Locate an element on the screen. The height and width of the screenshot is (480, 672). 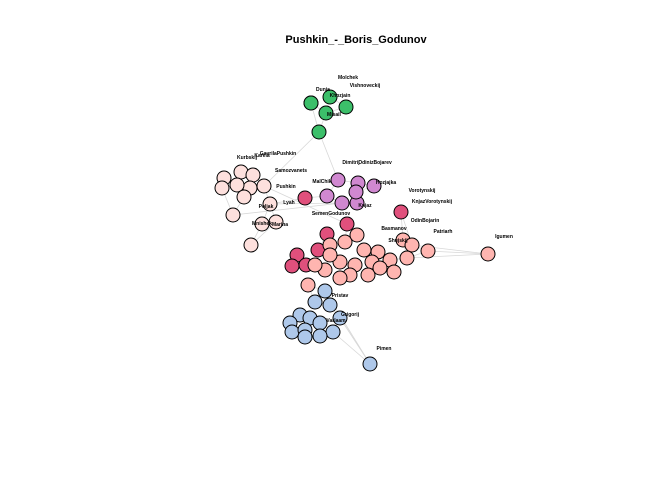
node-label: Pristav is located at coordinates (340, 296).